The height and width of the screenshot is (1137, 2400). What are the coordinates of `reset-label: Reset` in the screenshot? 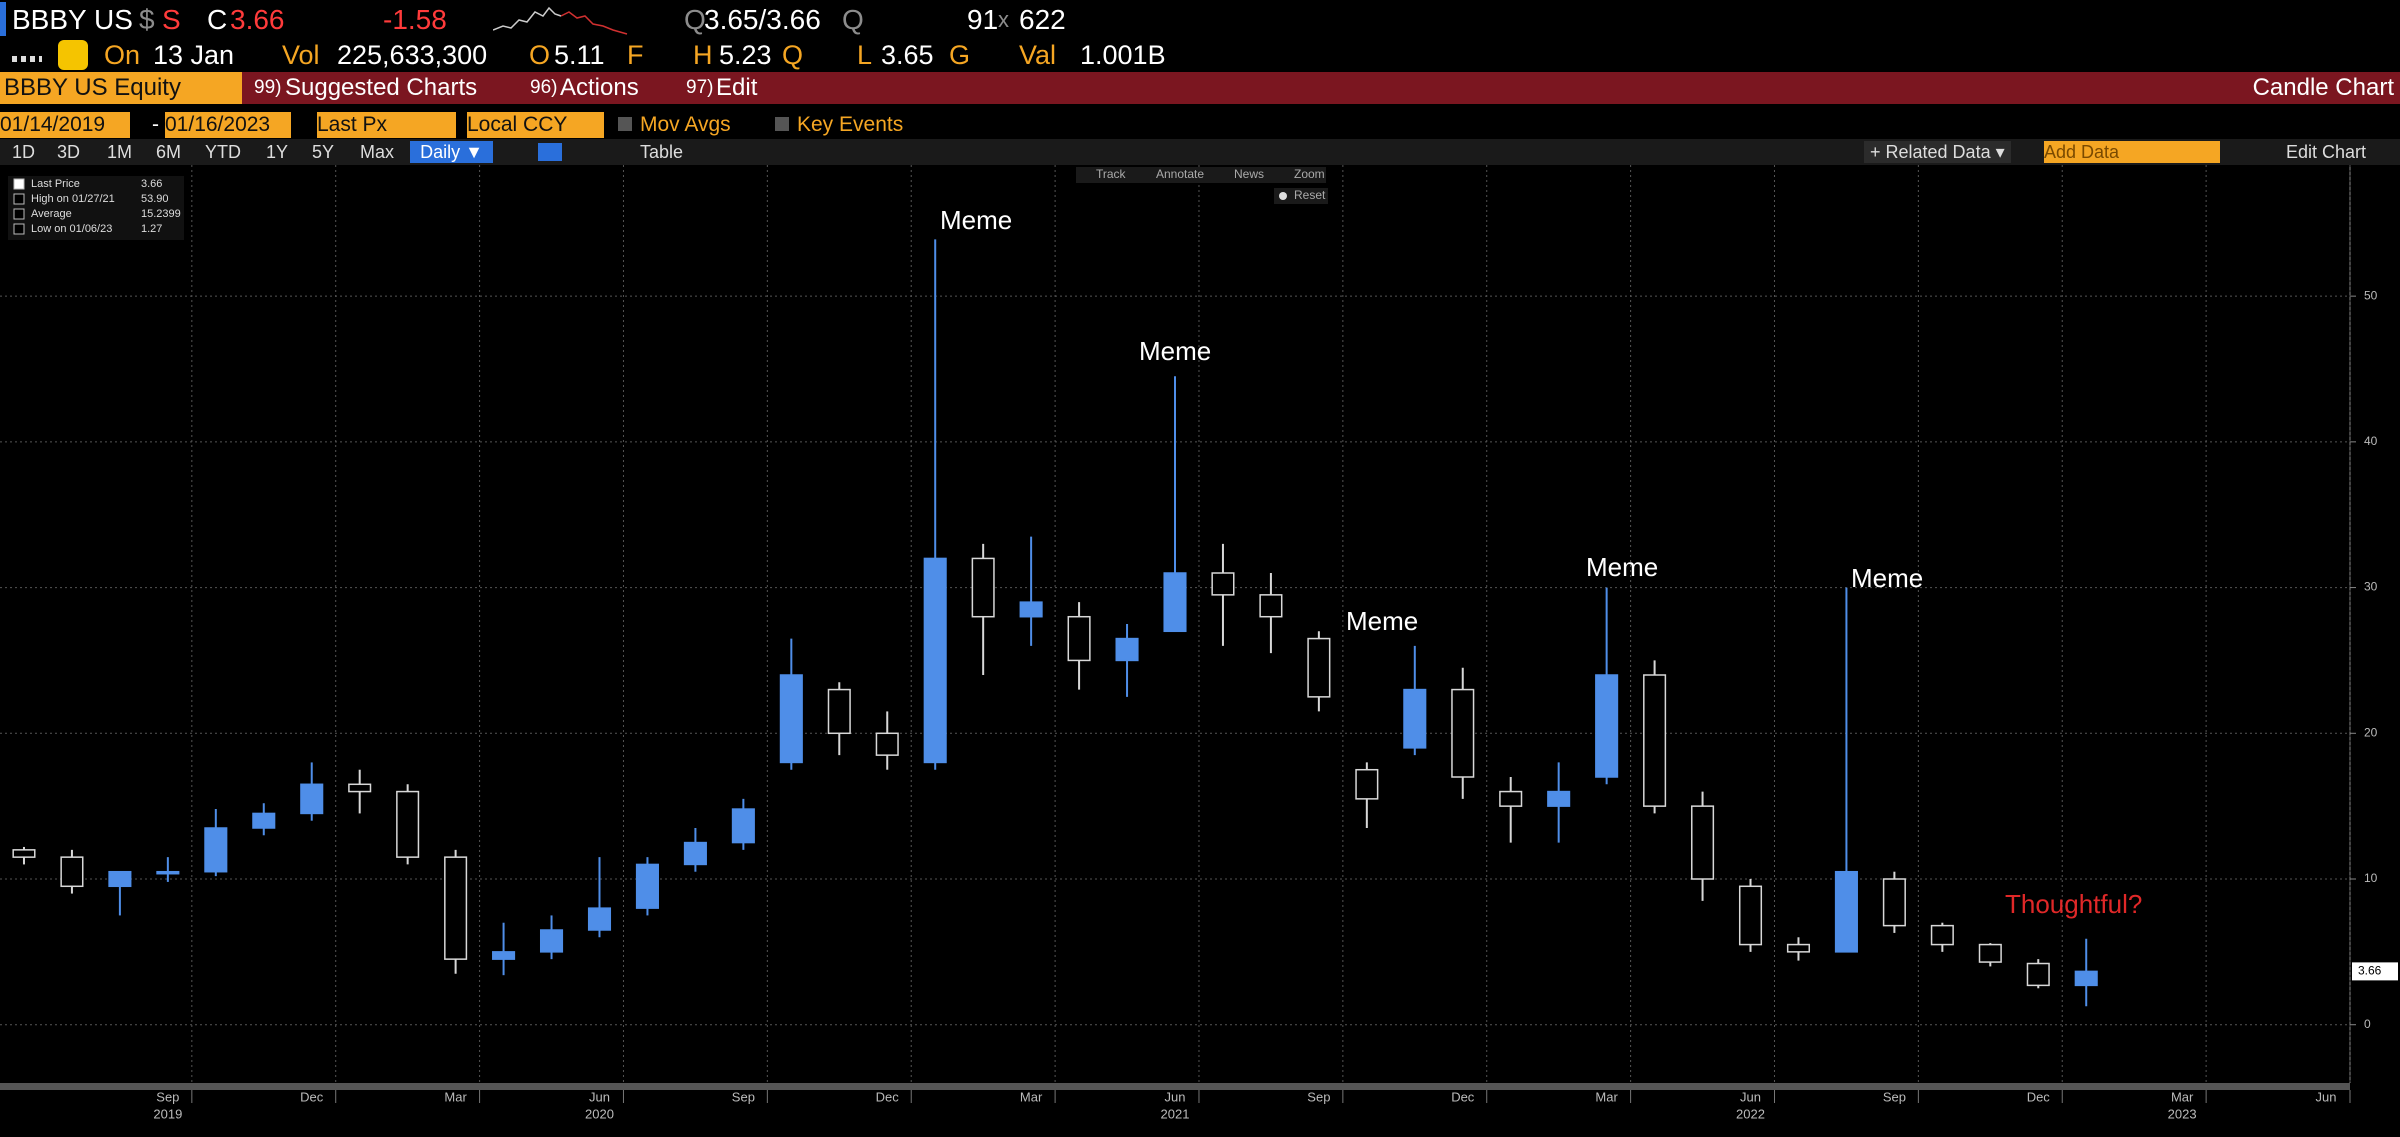 It's located at (1310, 195).